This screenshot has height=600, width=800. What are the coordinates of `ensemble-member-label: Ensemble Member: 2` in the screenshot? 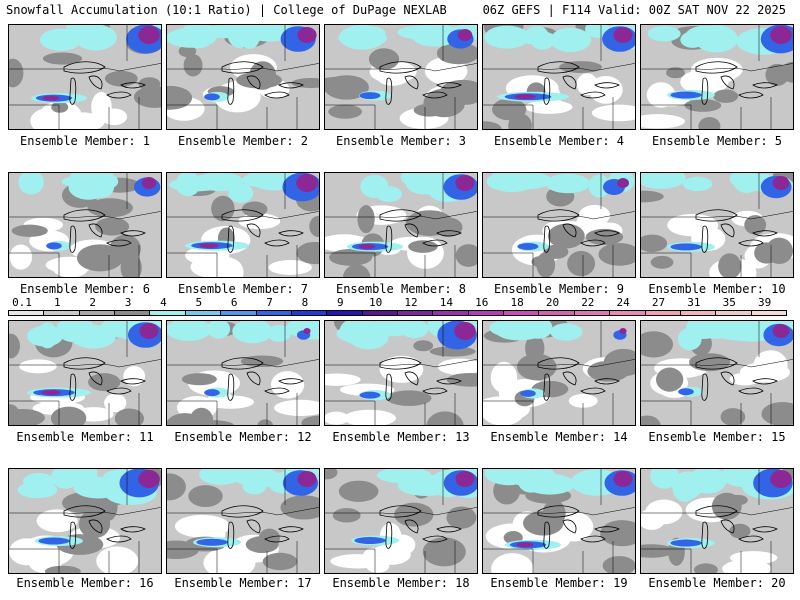 It's located at (243, 141).